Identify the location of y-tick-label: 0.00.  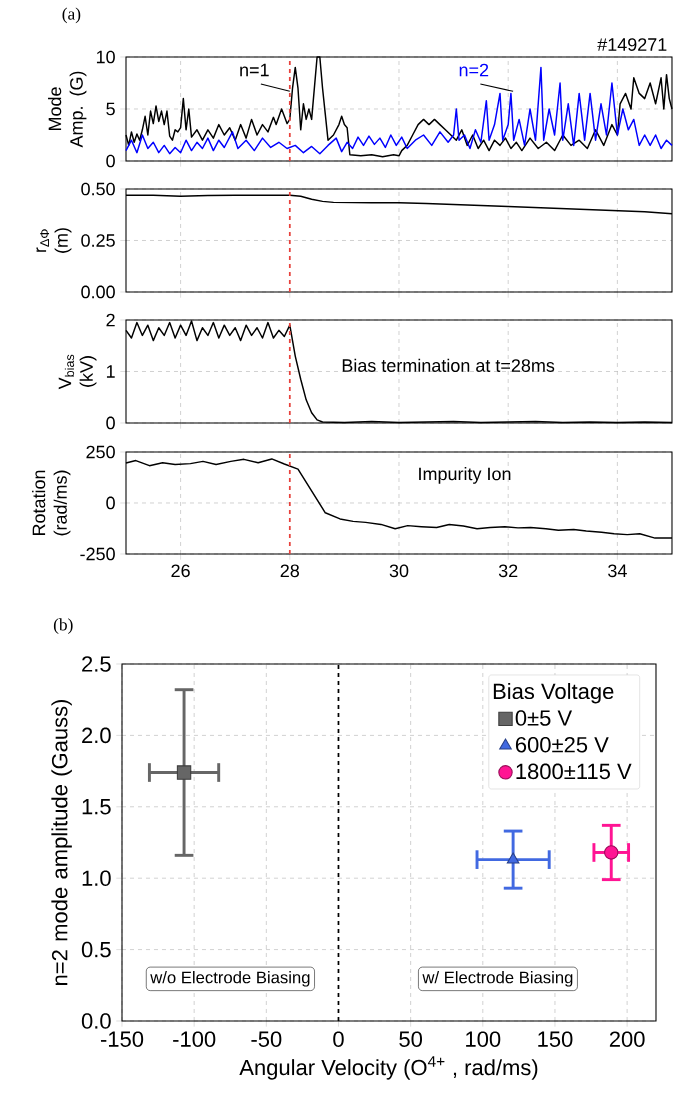
(98, 292).